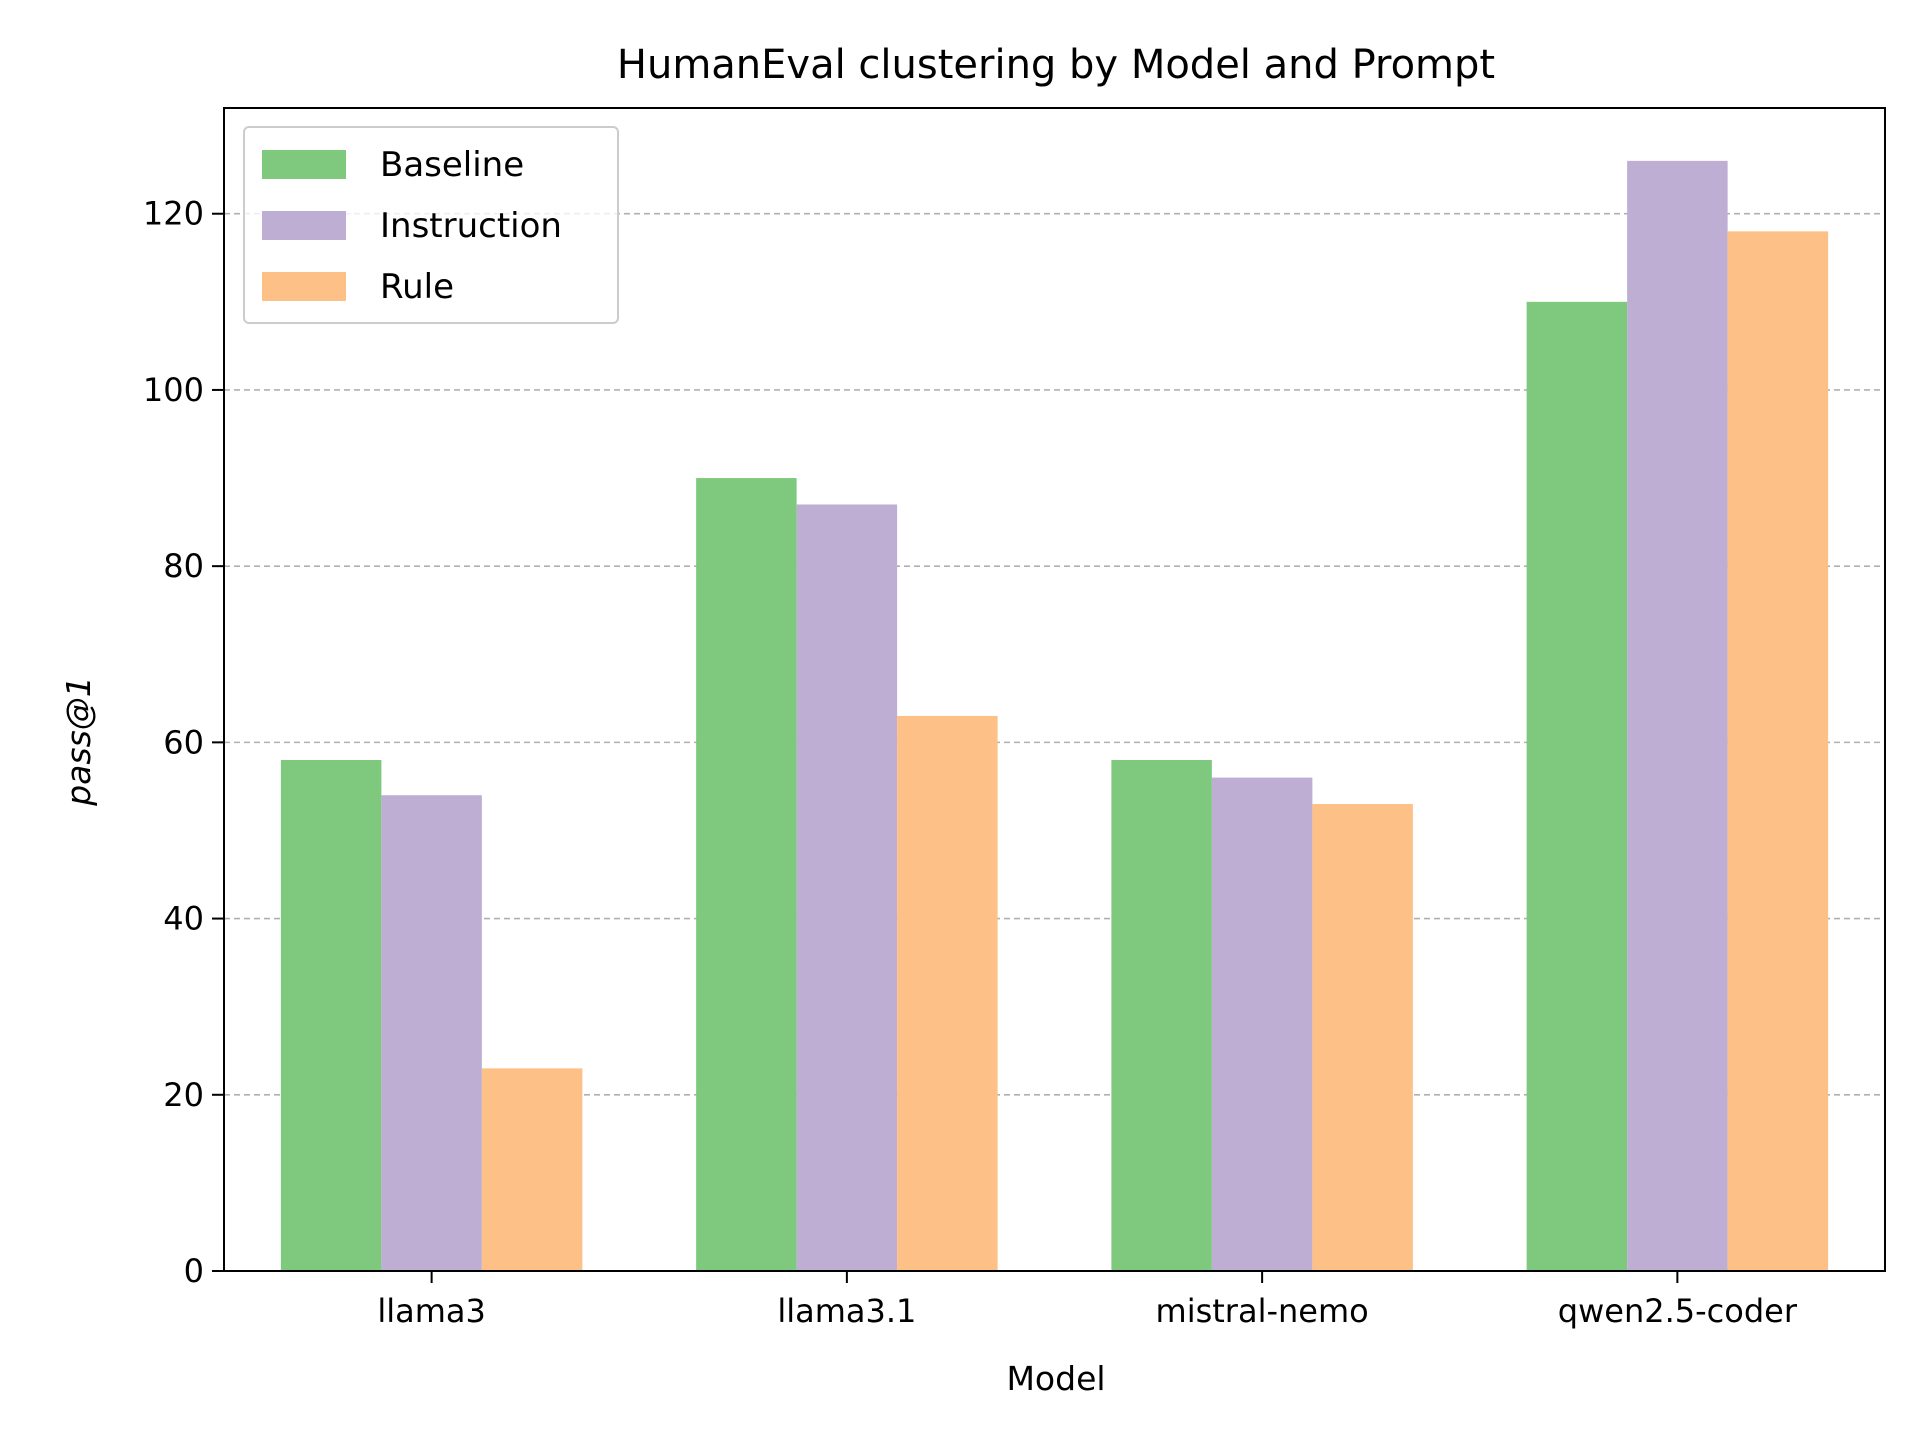  What do you see at coordinates (1262, 1024) in the screenshot?
I see `bar-instruction-mistral-nemo` at bounding box center [1262, 1024].